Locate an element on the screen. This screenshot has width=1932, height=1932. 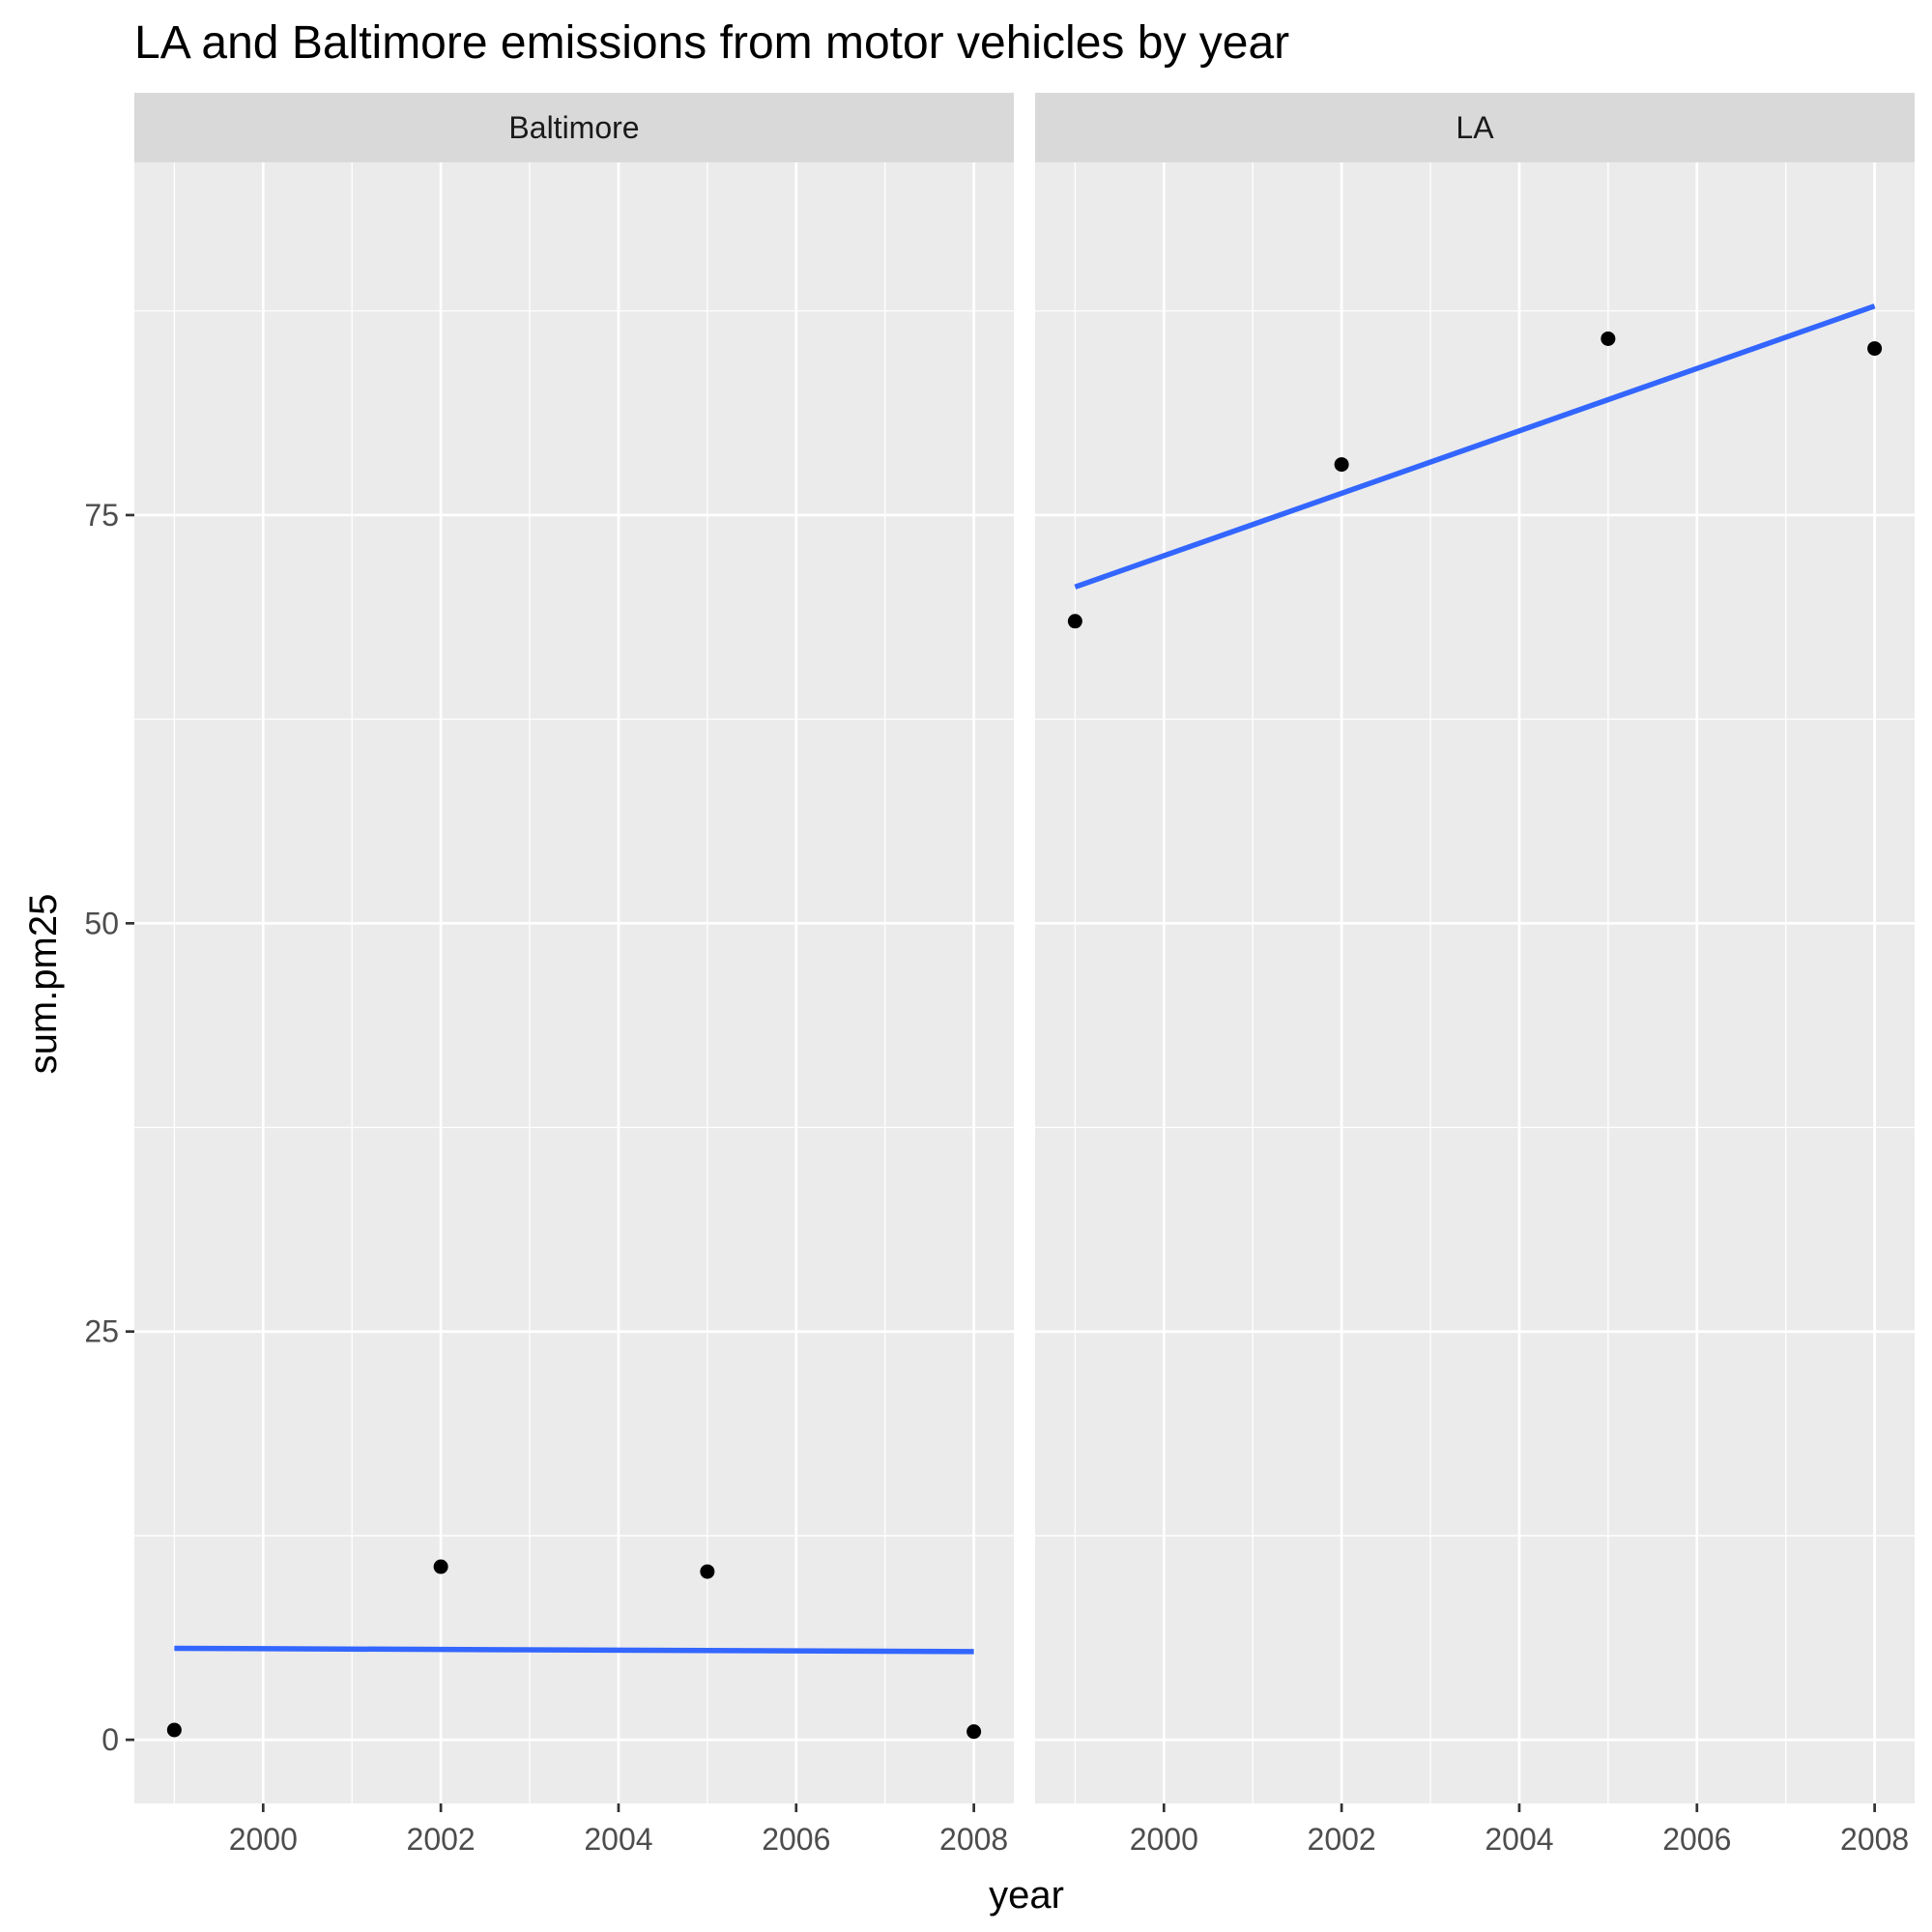
facet-strip-label: Baltimore is located at coordinates (573, 128).